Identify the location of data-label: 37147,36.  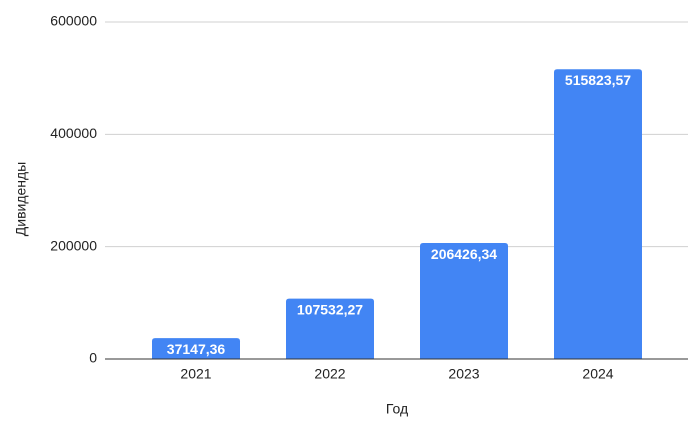
(196, 349).